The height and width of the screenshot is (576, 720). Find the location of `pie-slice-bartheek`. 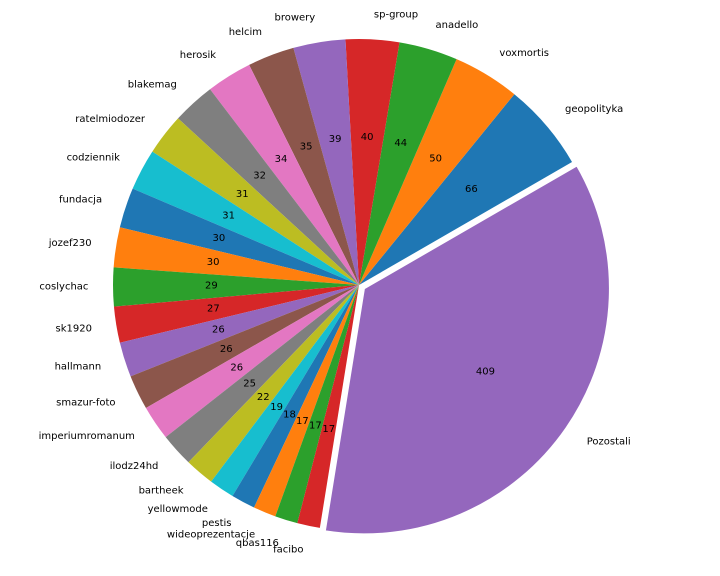

pie-slice-bartheek is located at coordinates (273, 383).